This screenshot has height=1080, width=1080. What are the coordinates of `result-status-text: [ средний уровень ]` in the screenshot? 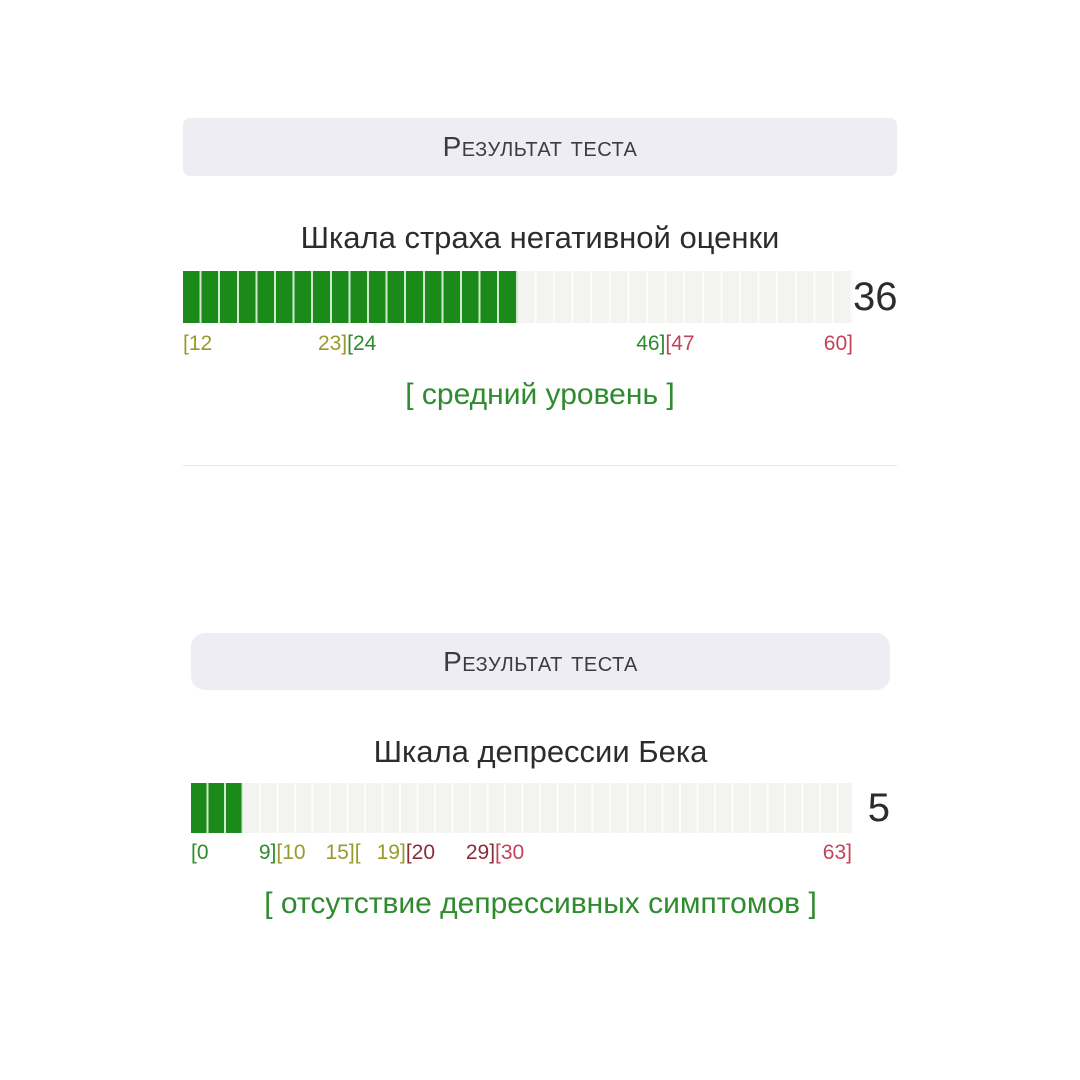 It's located at (540, 394).